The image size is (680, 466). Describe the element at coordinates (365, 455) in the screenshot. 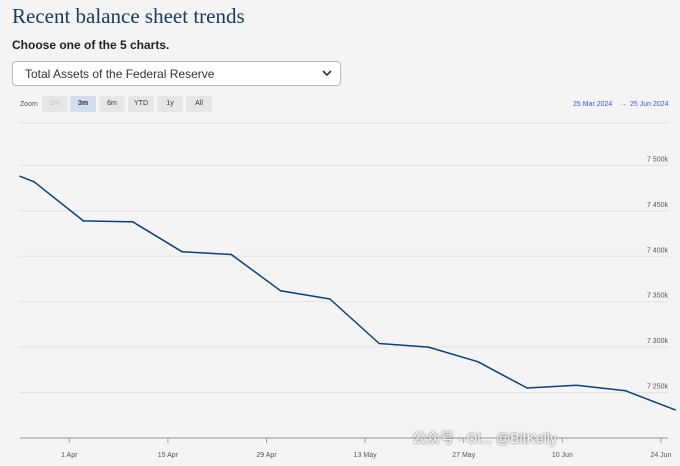

I see `x-tick-label: 13 May` at that location.